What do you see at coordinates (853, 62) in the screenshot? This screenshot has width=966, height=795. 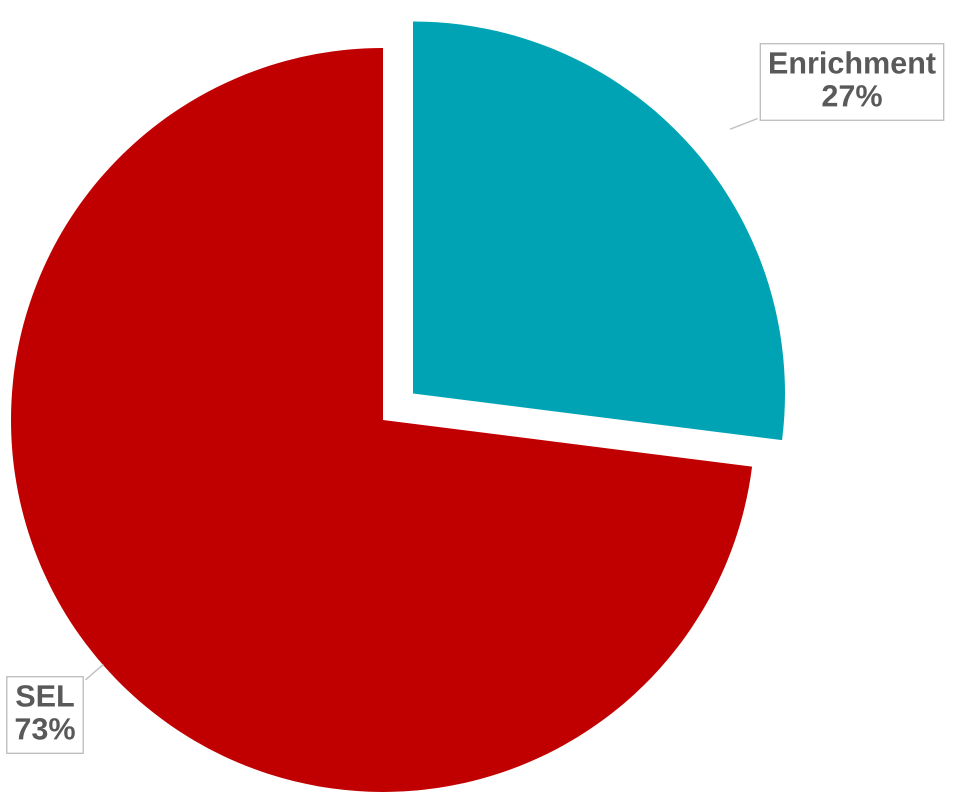 I see `slice-label: Enrichment` at bounding box center [853, 62].